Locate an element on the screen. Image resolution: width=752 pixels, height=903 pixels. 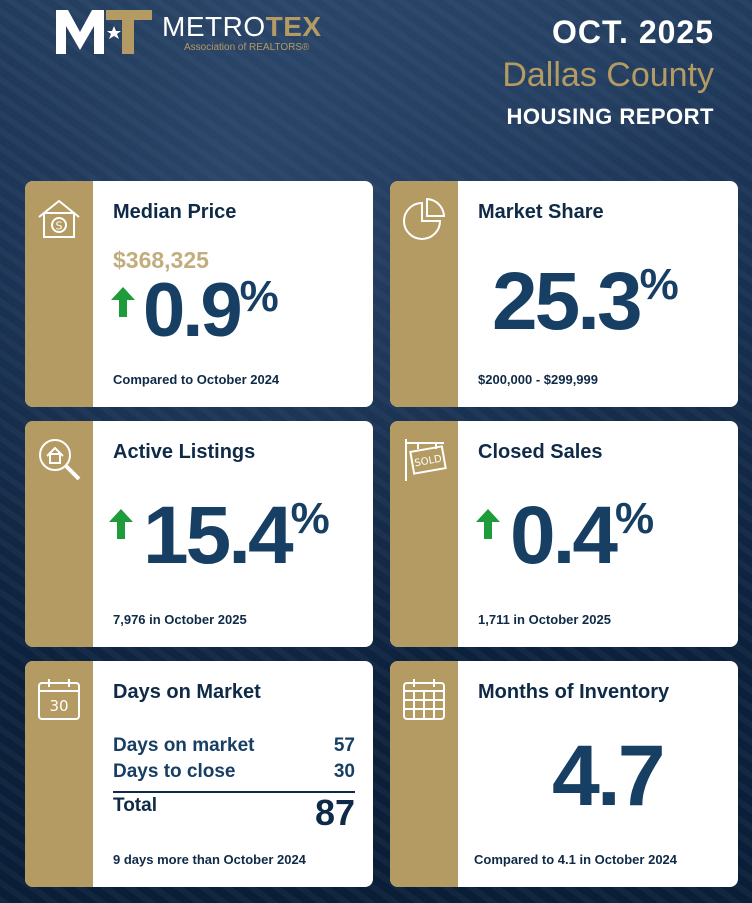
report-type: HOUSING REPORT is located at coordinates (610, 116).